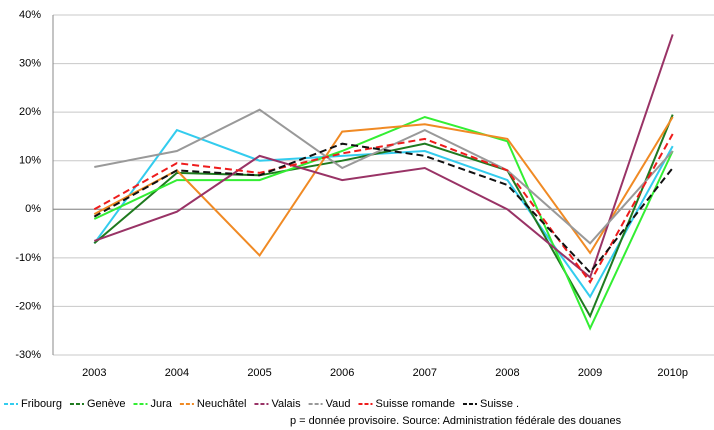 The image size is (714, 430). What do you see at coordinates (259, 373) in the screenshot?
I see `x-tick-label: 2005` at bounding box center [259, 373].